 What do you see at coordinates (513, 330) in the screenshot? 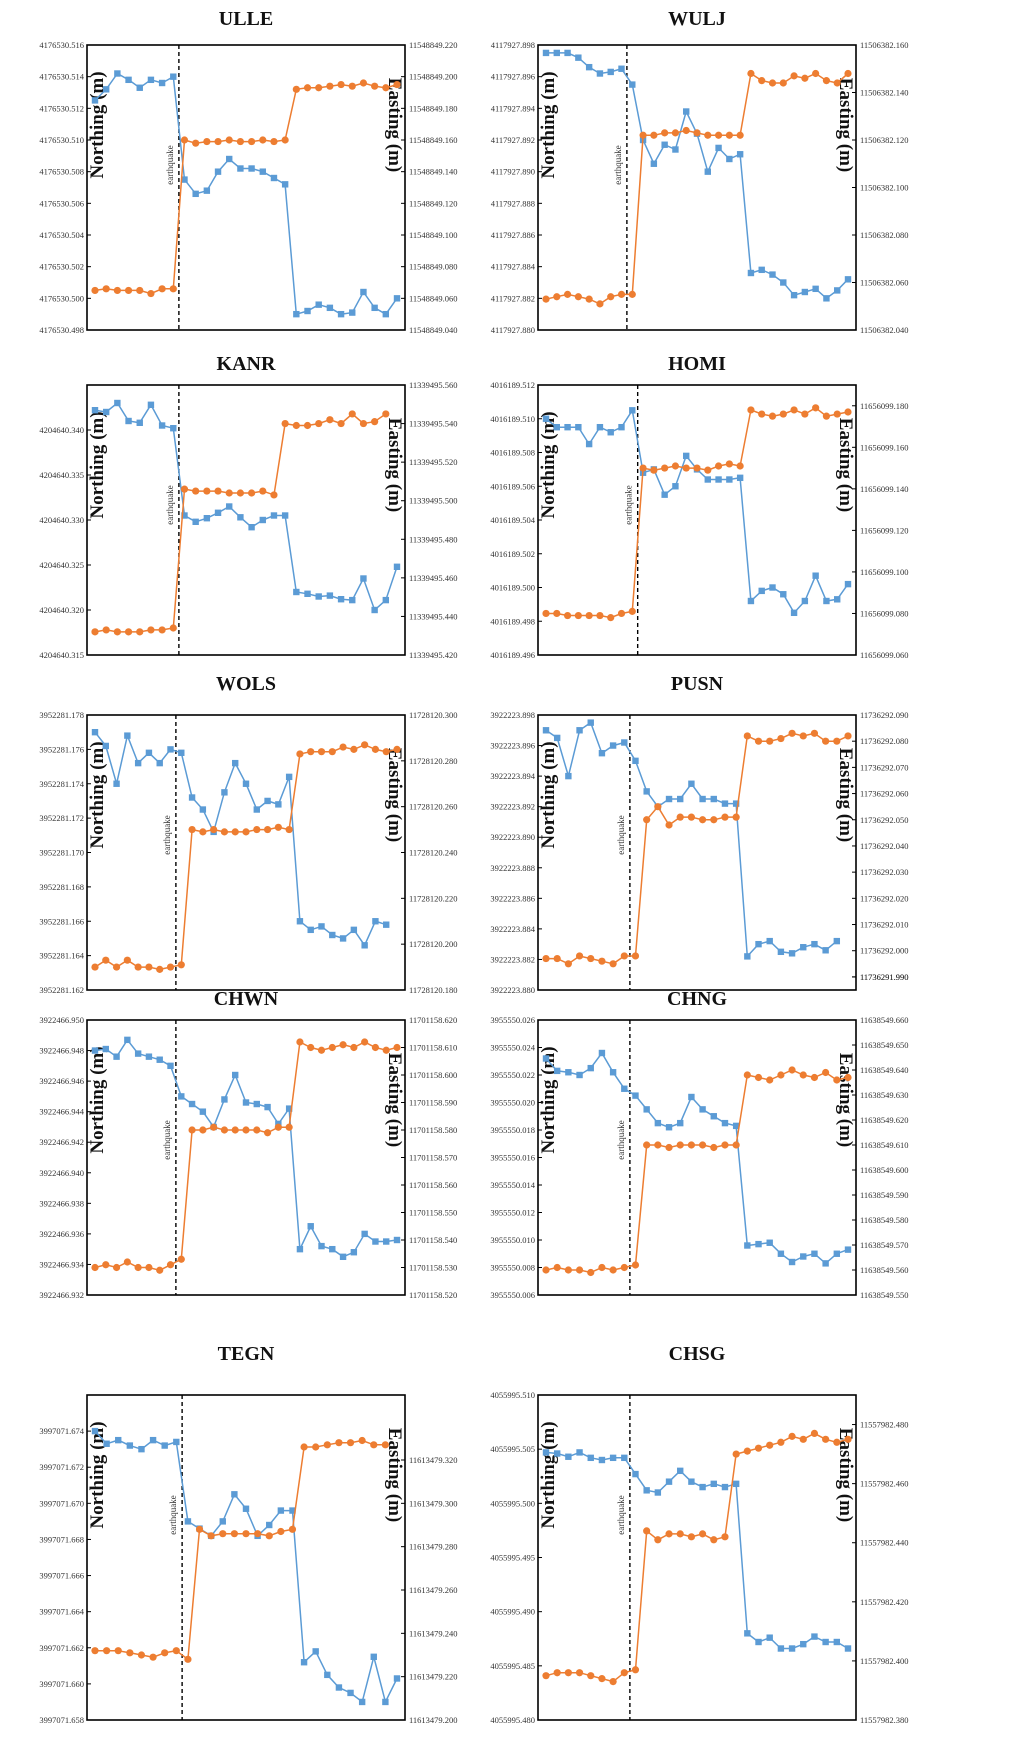
I see `y-tick-label: 4117927.880` at bounding box center [513, 330].